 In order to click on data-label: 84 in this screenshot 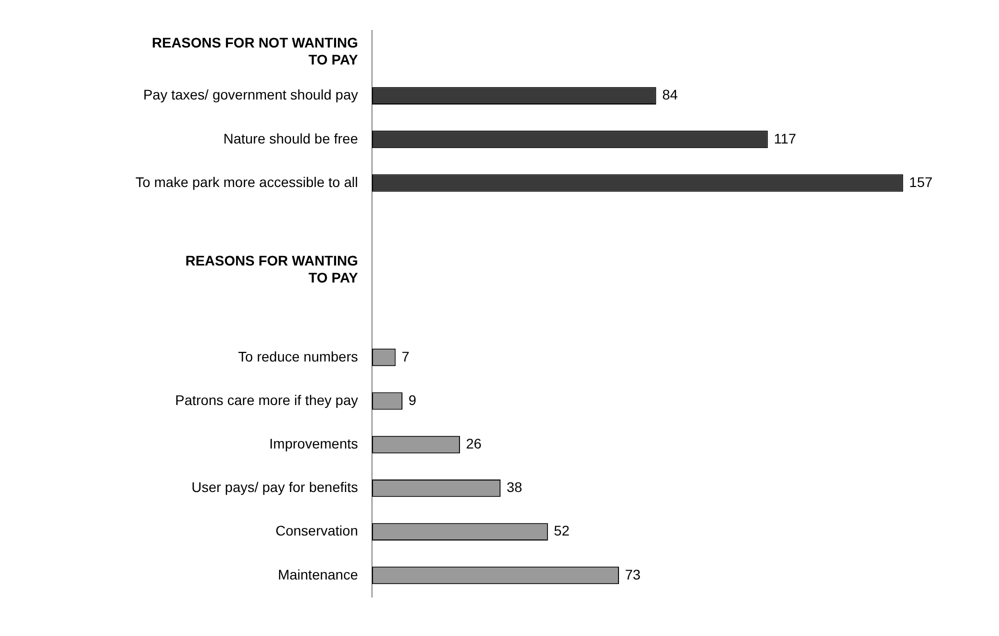, I will do `click(670, 94)`.